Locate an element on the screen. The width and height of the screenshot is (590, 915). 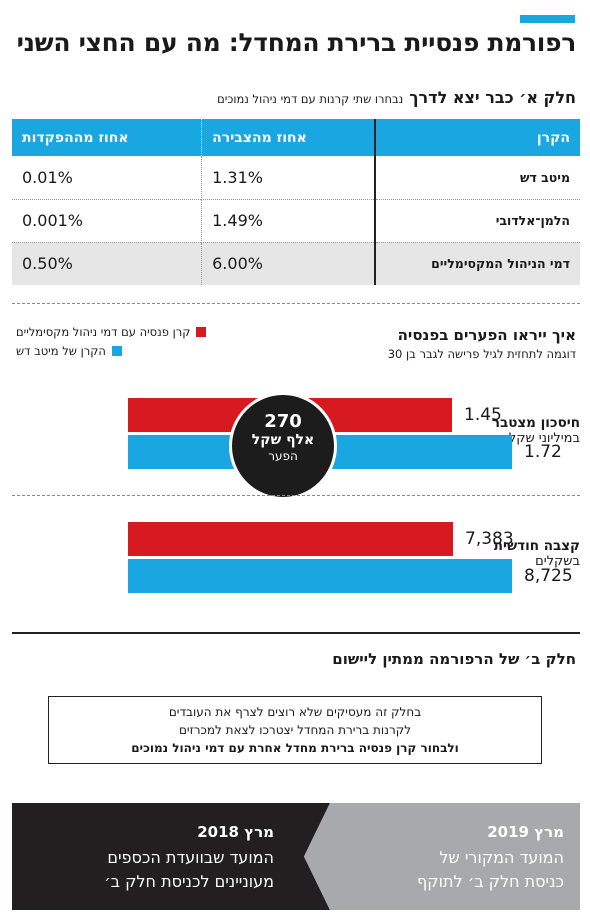
accumulation-value: 1.31% is located at coordinates (288, 178).